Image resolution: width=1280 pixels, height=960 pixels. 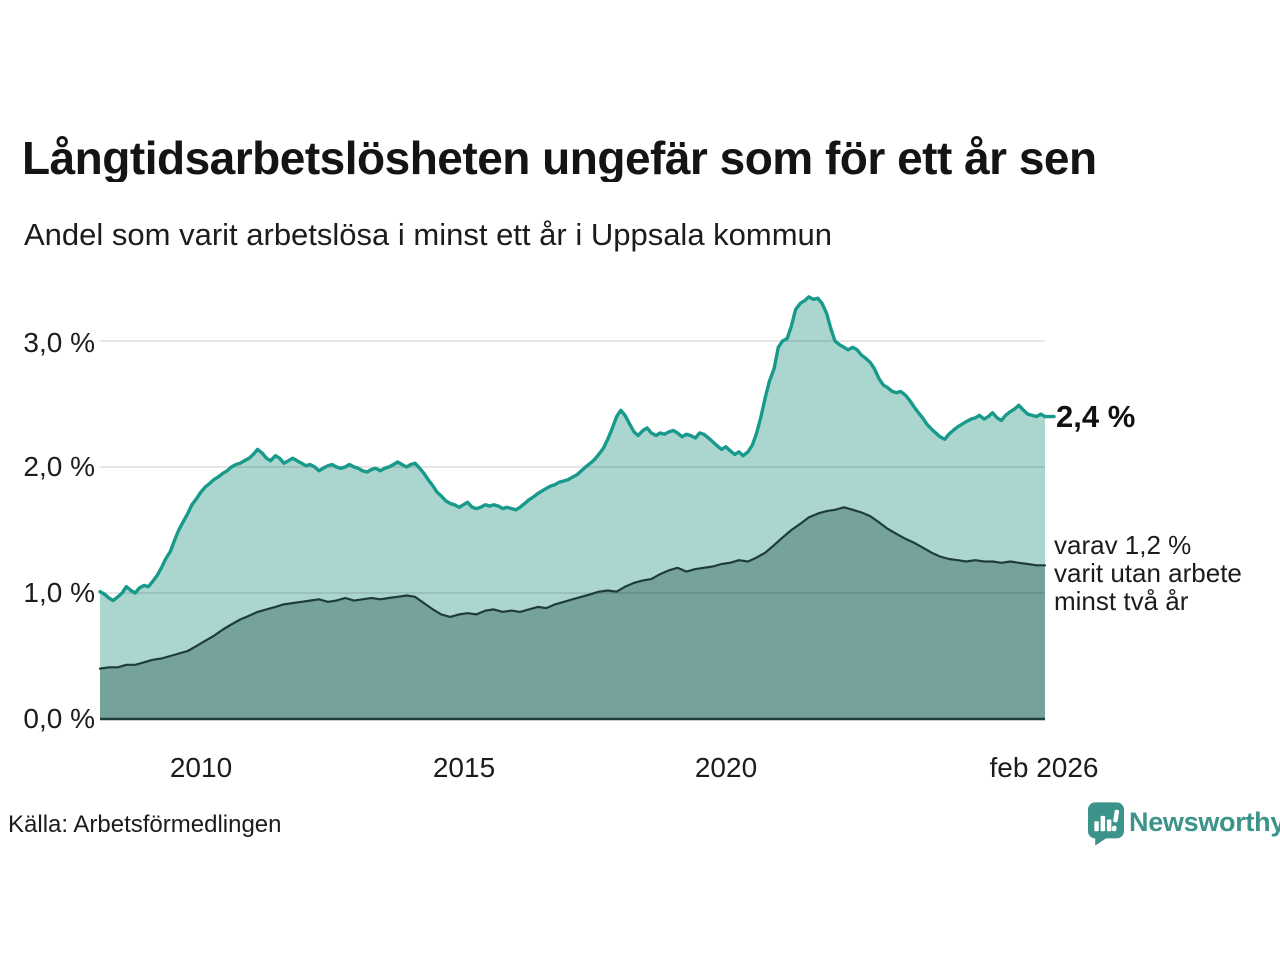 I want to click on newsworthy-wordmark: Newsworthy, so click(x=1204, y=822).